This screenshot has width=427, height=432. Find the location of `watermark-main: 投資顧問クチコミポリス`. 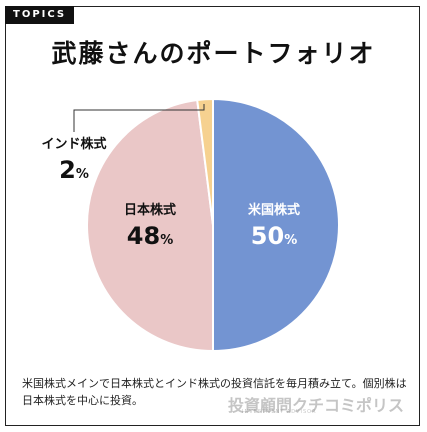

watermark-main: 投資顧問クチコミポリス is located at coordinates (316, 405).